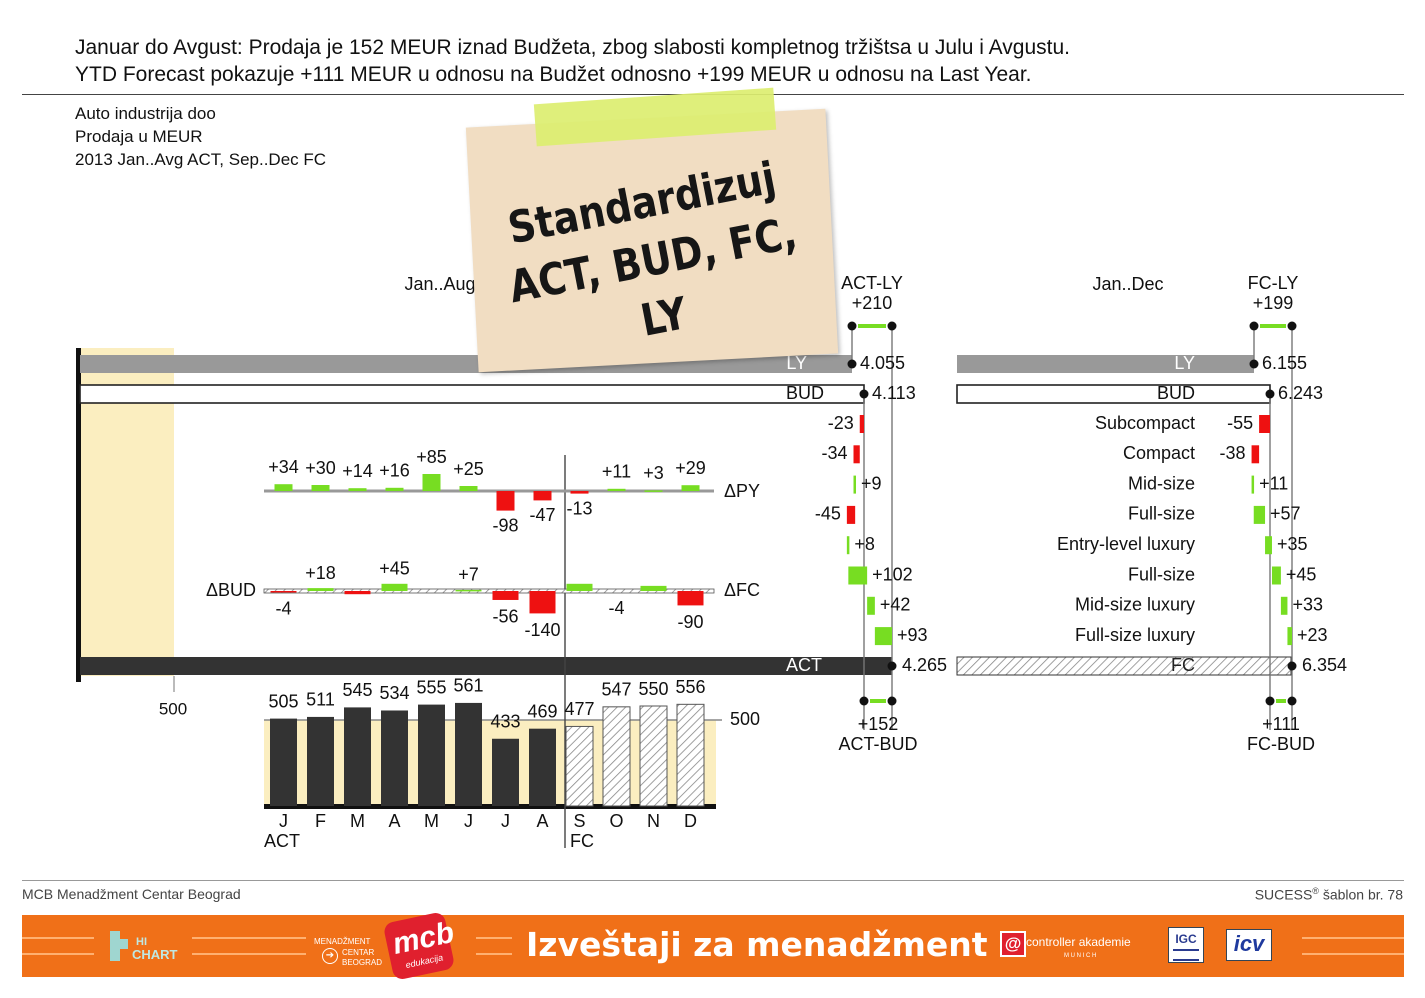 This screenshot has width=1425, height=998. I want to click on footer-template-ref: SUCESS® šablon br. 78, so click(1329, 894).